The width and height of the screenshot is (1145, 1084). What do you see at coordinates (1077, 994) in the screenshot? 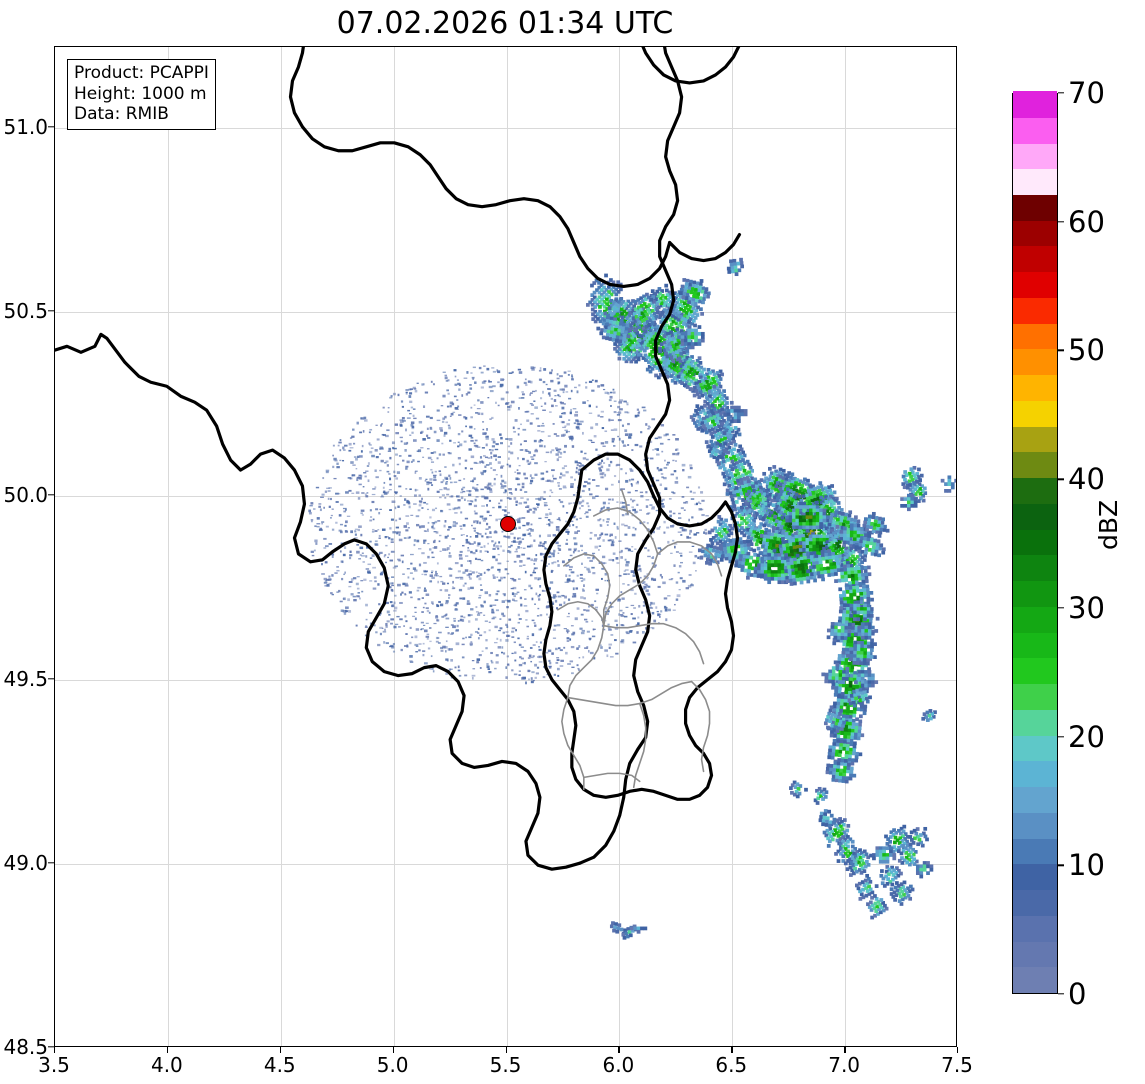
I see `colorbar-tick-label: 0` at bounding box center [1077, 994].